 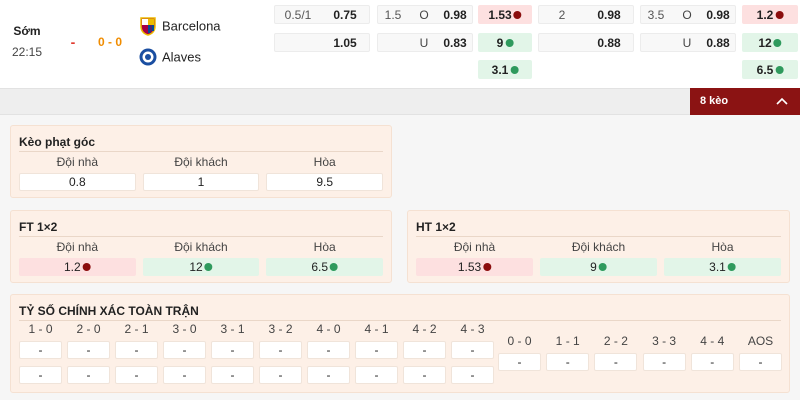 I want to click on odds-number: 6.5, so click(x=319, y=267).